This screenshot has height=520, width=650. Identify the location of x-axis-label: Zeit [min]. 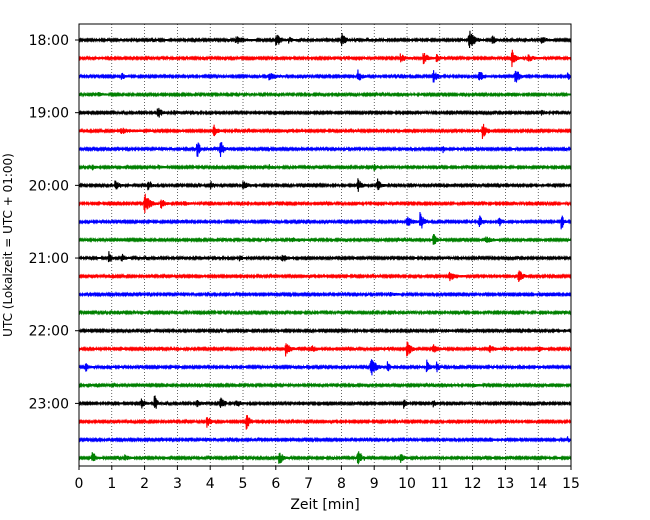
(324, 505).